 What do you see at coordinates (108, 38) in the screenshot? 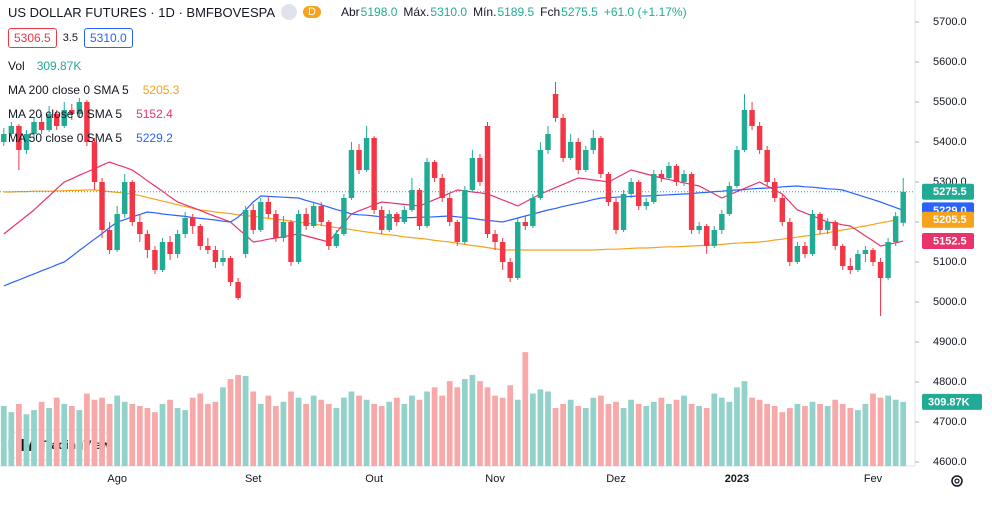
I see `buy-button: 5310.0` at bounding box center [108, 38].